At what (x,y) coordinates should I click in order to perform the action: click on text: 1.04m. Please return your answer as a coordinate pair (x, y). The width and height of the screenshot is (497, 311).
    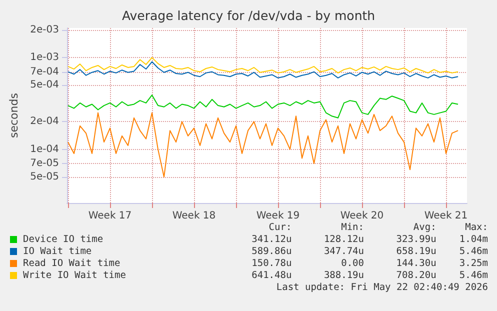
    Looking at the image, I should click on (473, 240).